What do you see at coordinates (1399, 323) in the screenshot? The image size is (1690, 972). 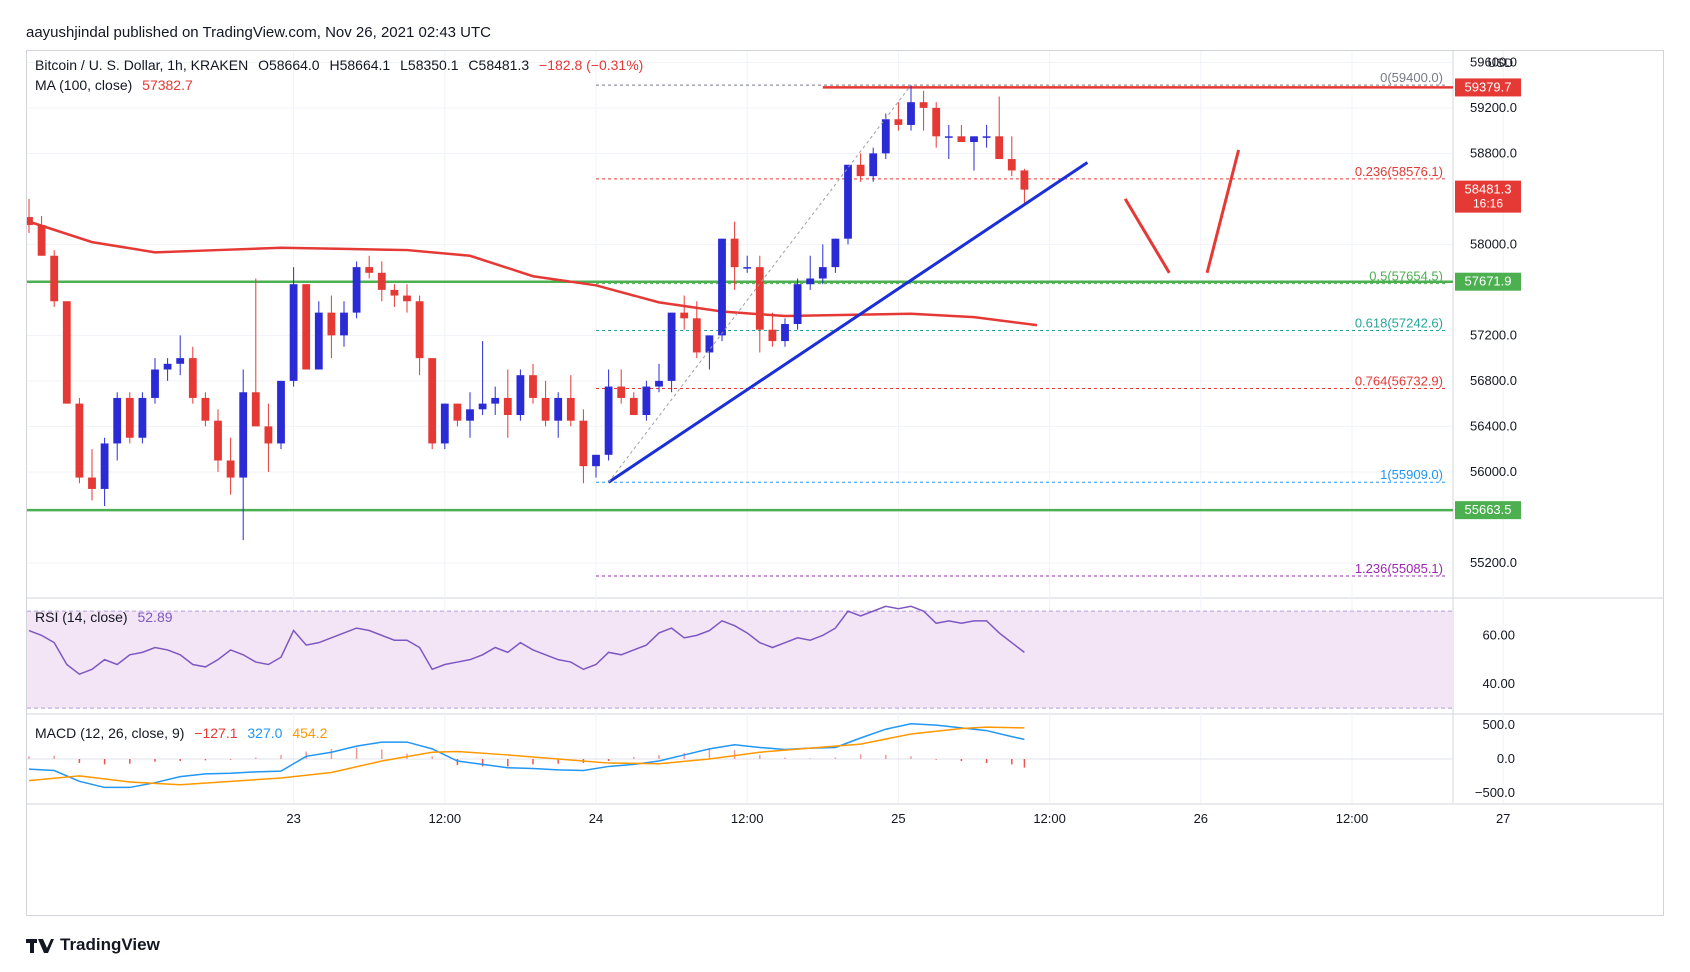 I see `fib-label-0.618: 0.618(57242.6)` at bounding box center [1399, 323].